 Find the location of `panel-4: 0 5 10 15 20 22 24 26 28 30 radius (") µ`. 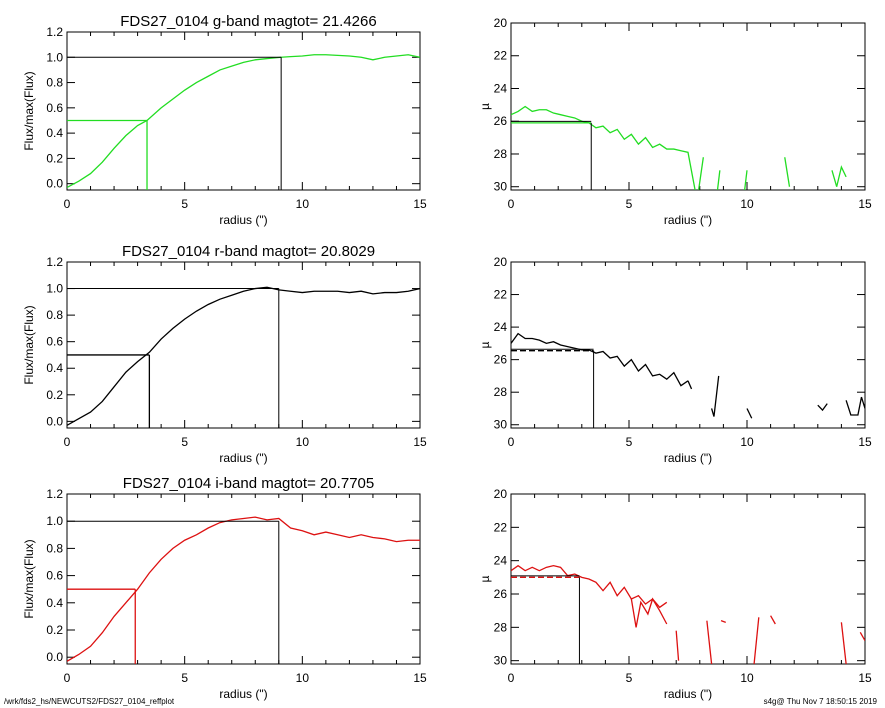

panel-4: 0 5 10 15 20 22 24 26 28 30 radius (") µ is located at coordinates (675, 360).